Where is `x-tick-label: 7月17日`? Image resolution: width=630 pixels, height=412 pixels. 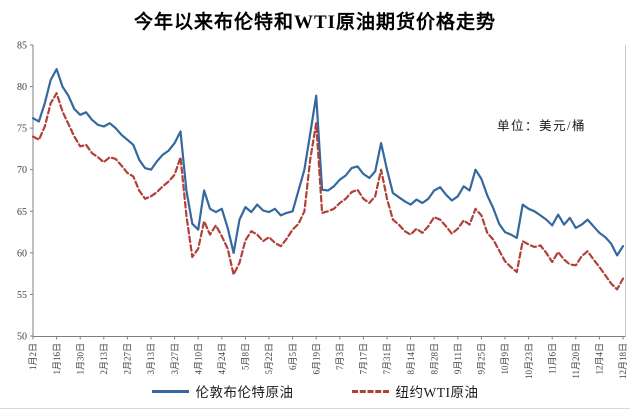 x-tick-label: 7月17日 is located at coordinates (364, 359).